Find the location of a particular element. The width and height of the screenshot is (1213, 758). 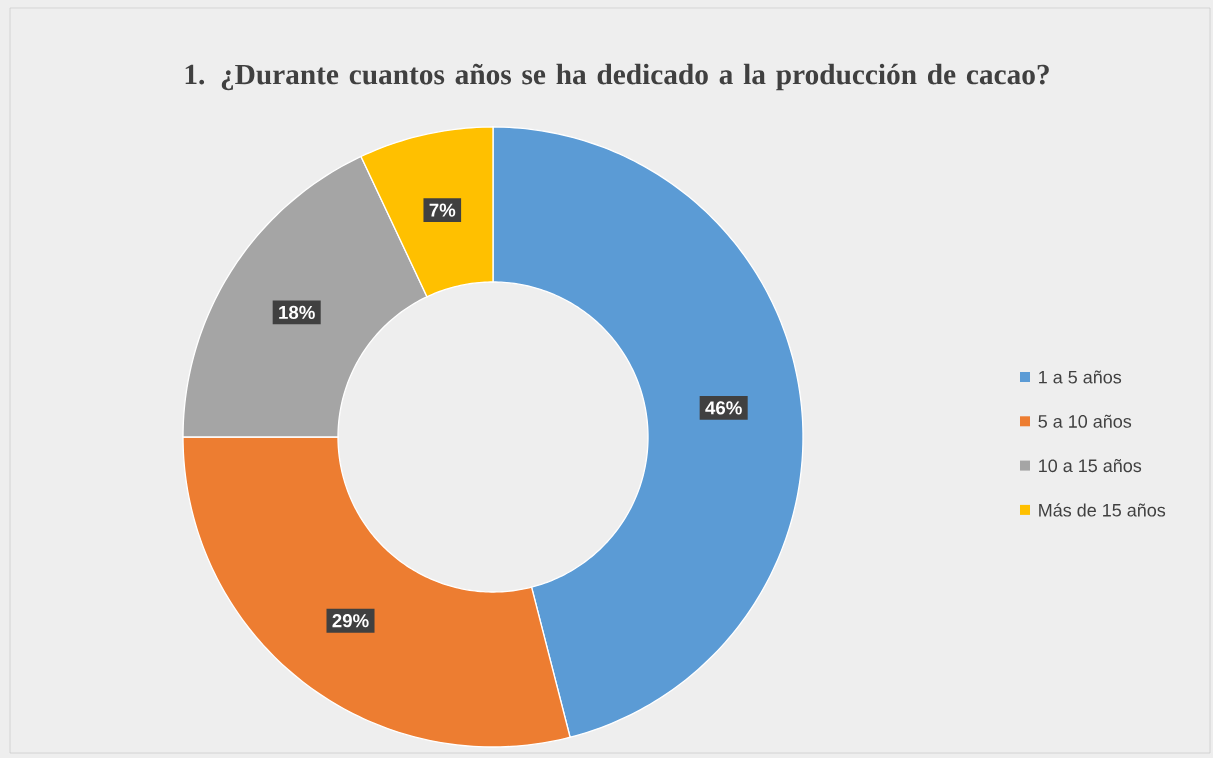

legend-label: 5 a 10 años is located at coordinates (1085, 421).